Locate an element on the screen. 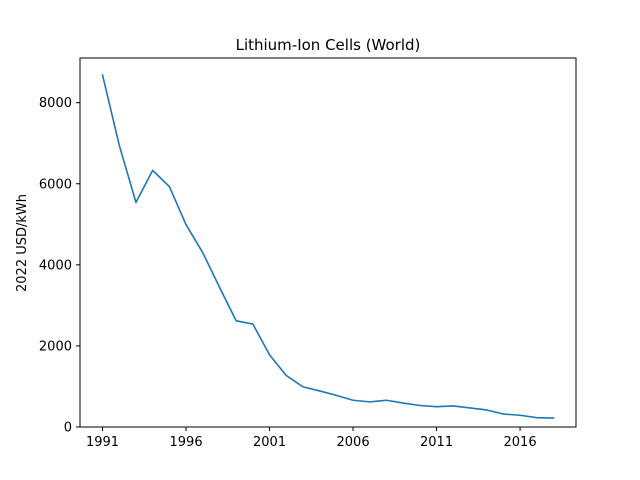 The image size is (640, 480). x-tick-label: 2011 is located at coordinates (436, 442).